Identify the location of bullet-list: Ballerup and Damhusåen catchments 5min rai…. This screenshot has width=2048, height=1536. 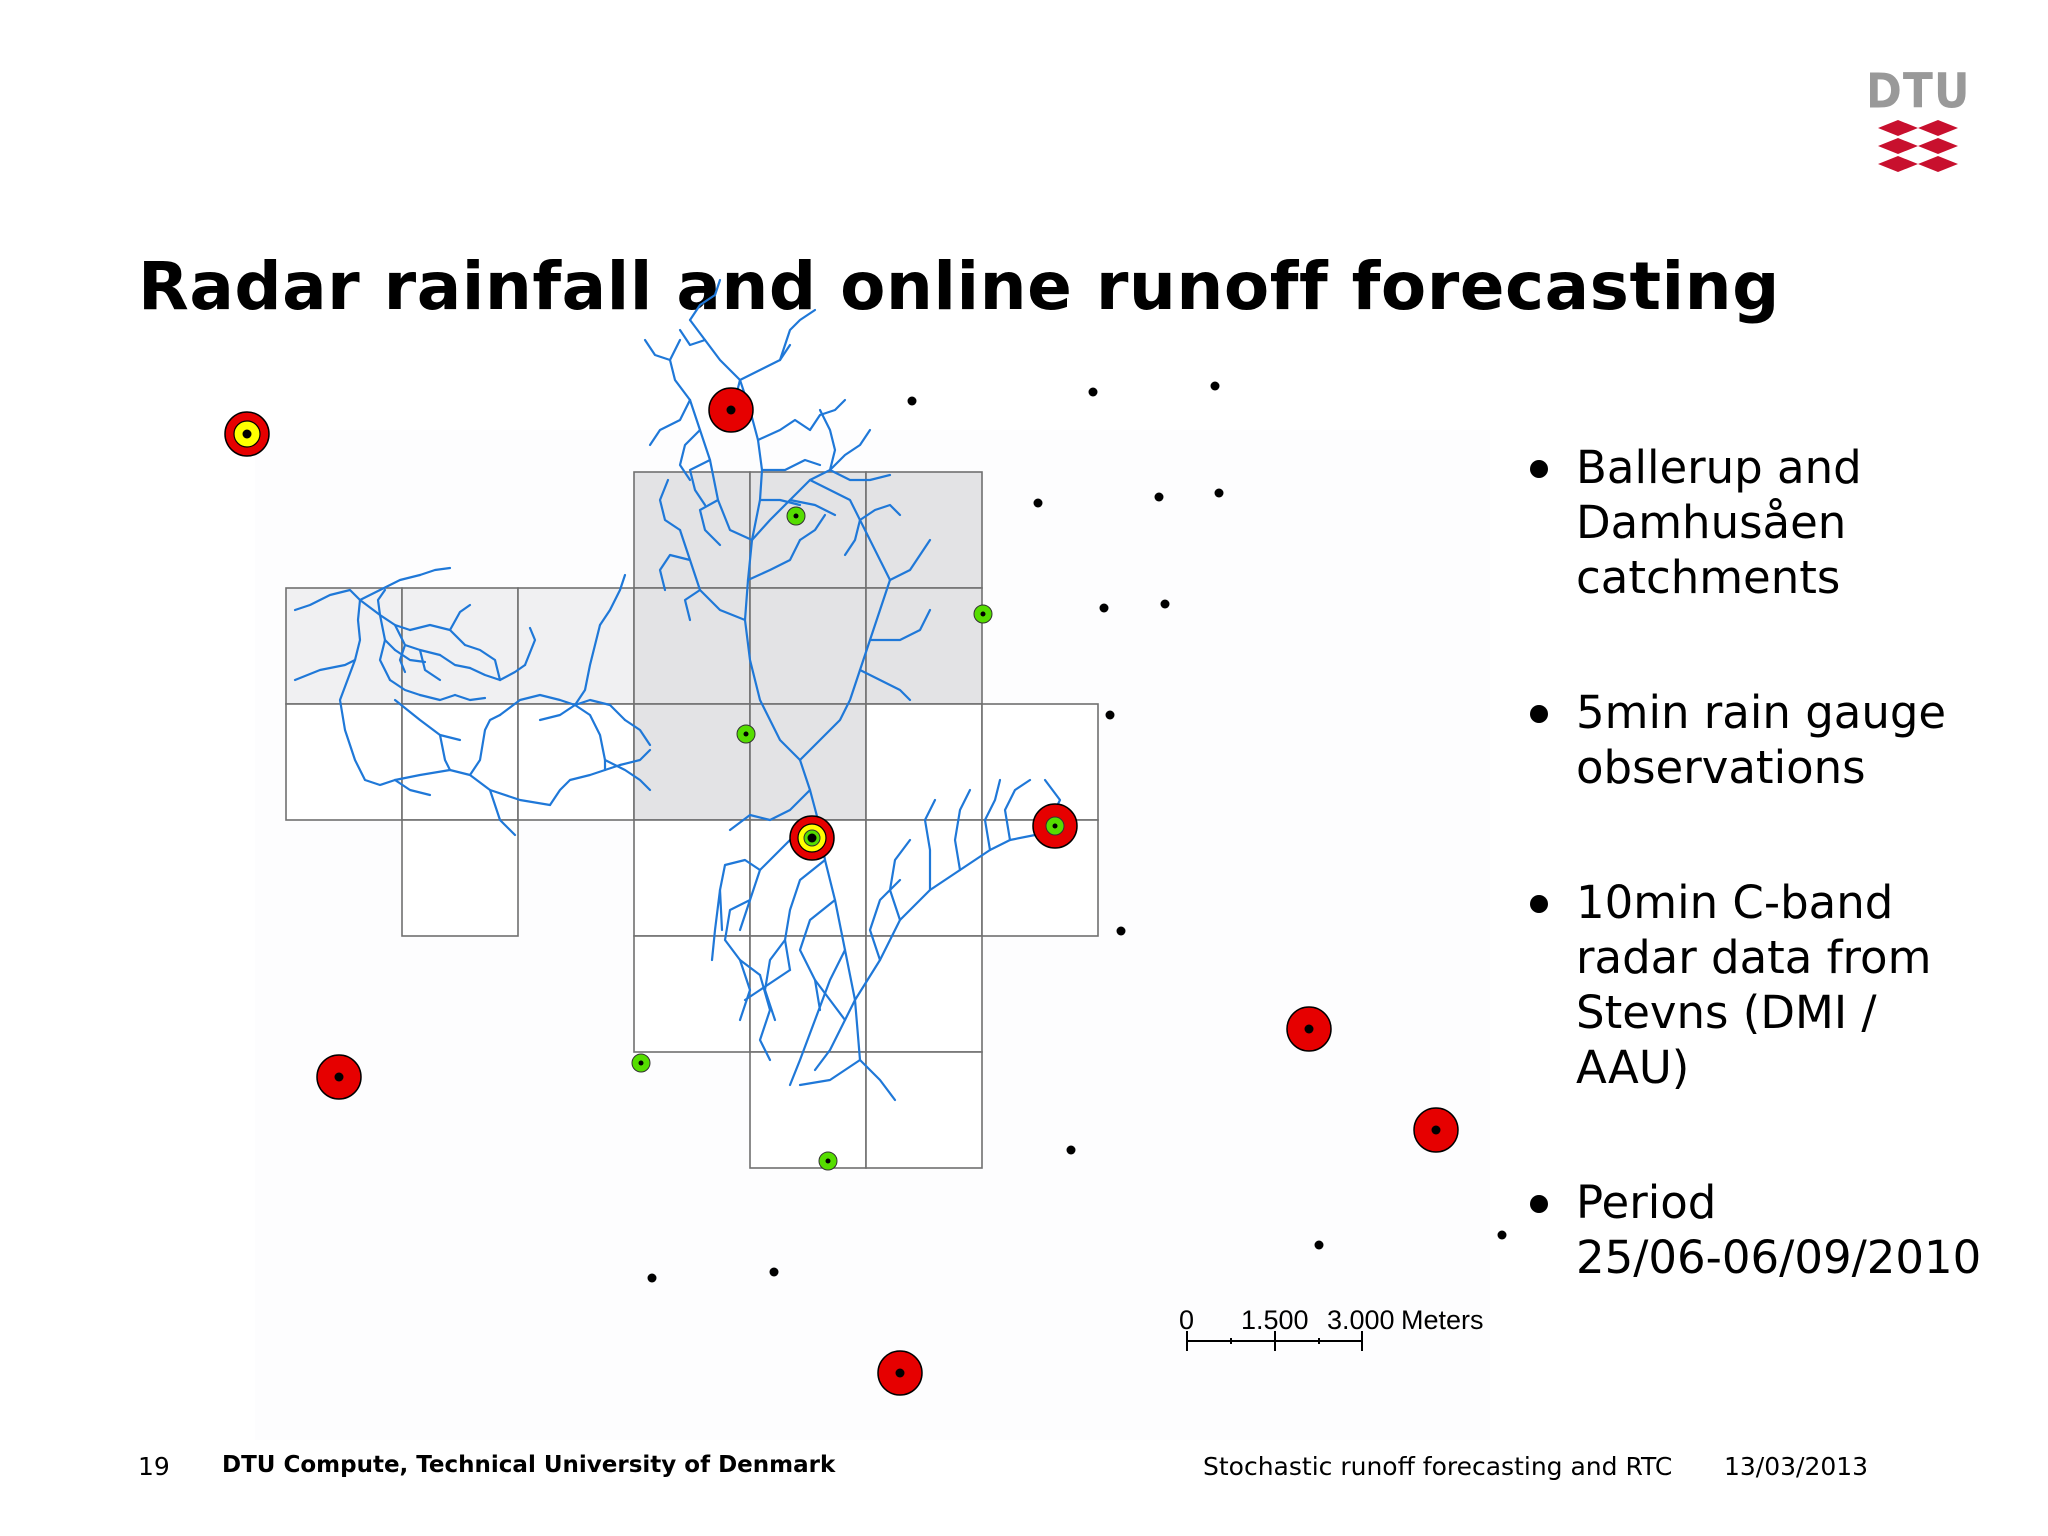
(1780, 902).